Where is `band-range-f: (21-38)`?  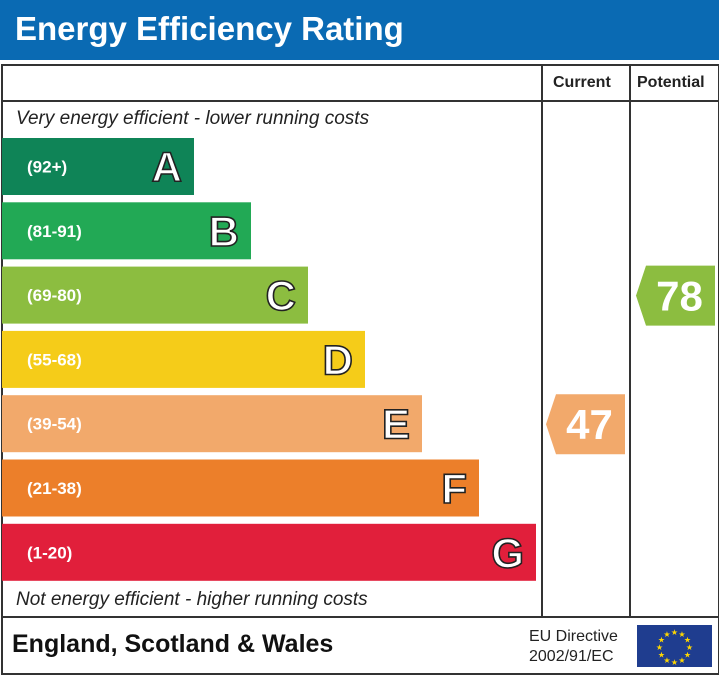
band-range-f: (21-38) is located at coordinates (54, 488).